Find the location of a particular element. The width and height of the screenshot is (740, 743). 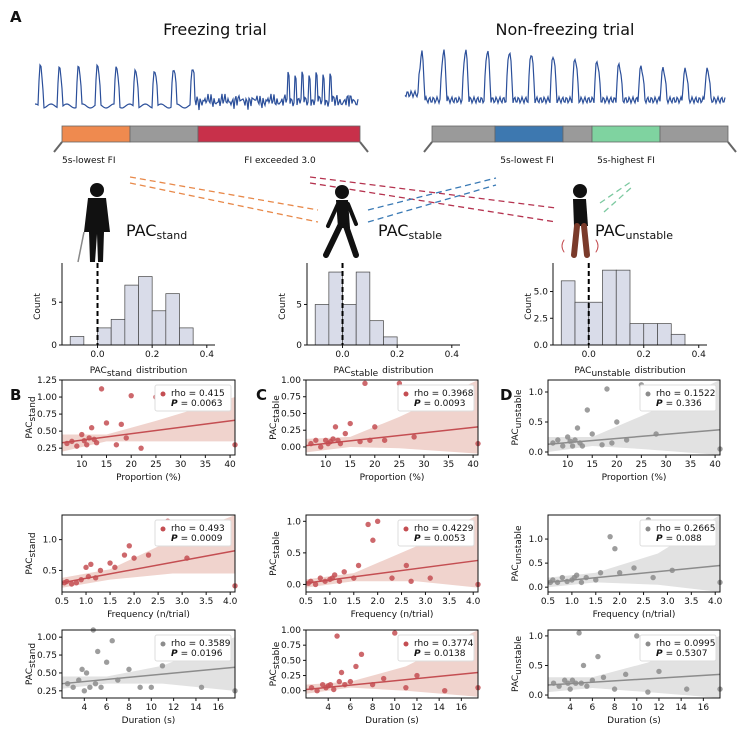

trial-title: Non-freezing trial is located at coordinates (565, 29).